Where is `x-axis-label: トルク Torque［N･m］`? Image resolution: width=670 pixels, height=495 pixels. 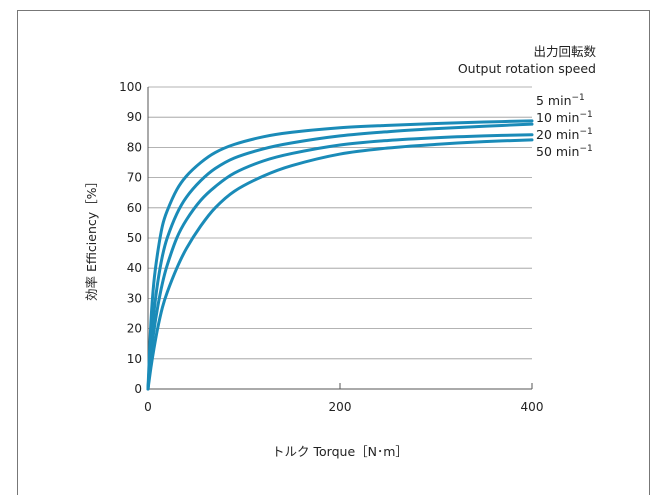
x-axis-label: トルク Torque［N･m］ is located at coordinates (340, 451).